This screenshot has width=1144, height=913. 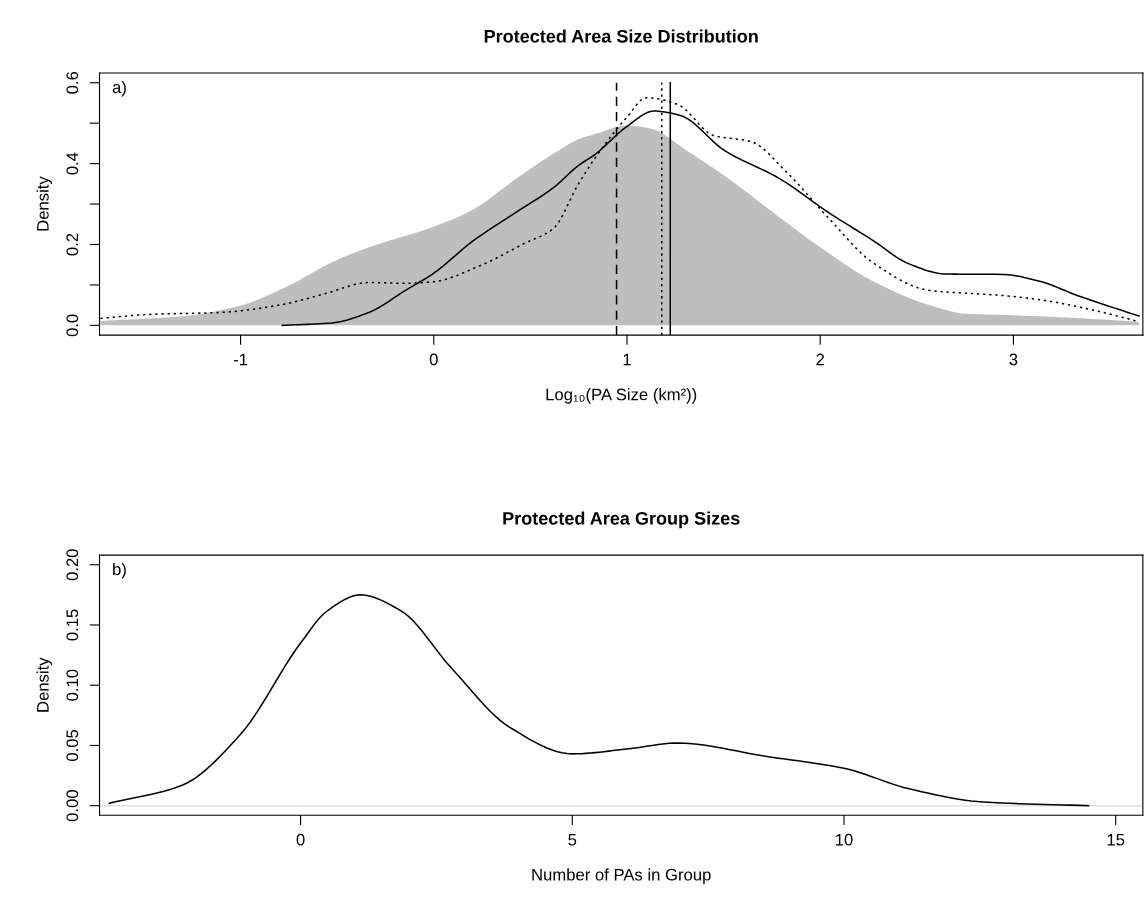 What do you see at coordinates (119, 570) in the screenshot?
I see `annotation: b)` at bounding box center [119, 570].